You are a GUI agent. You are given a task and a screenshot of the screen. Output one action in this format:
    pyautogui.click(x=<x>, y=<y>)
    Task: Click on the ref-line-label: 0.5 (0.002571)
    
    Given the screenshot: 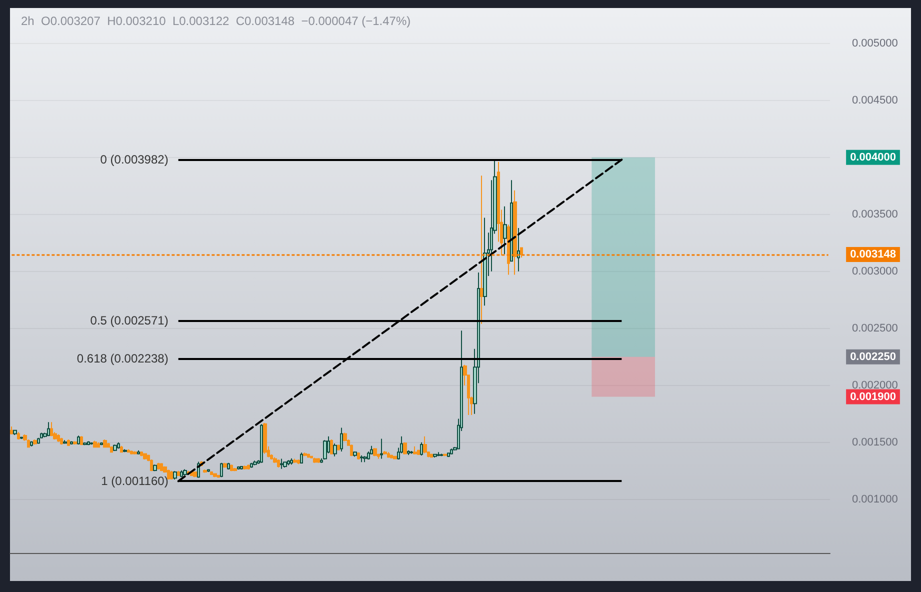 What is the action you would take?
    pyautogui.click(x=129, y=320)
    